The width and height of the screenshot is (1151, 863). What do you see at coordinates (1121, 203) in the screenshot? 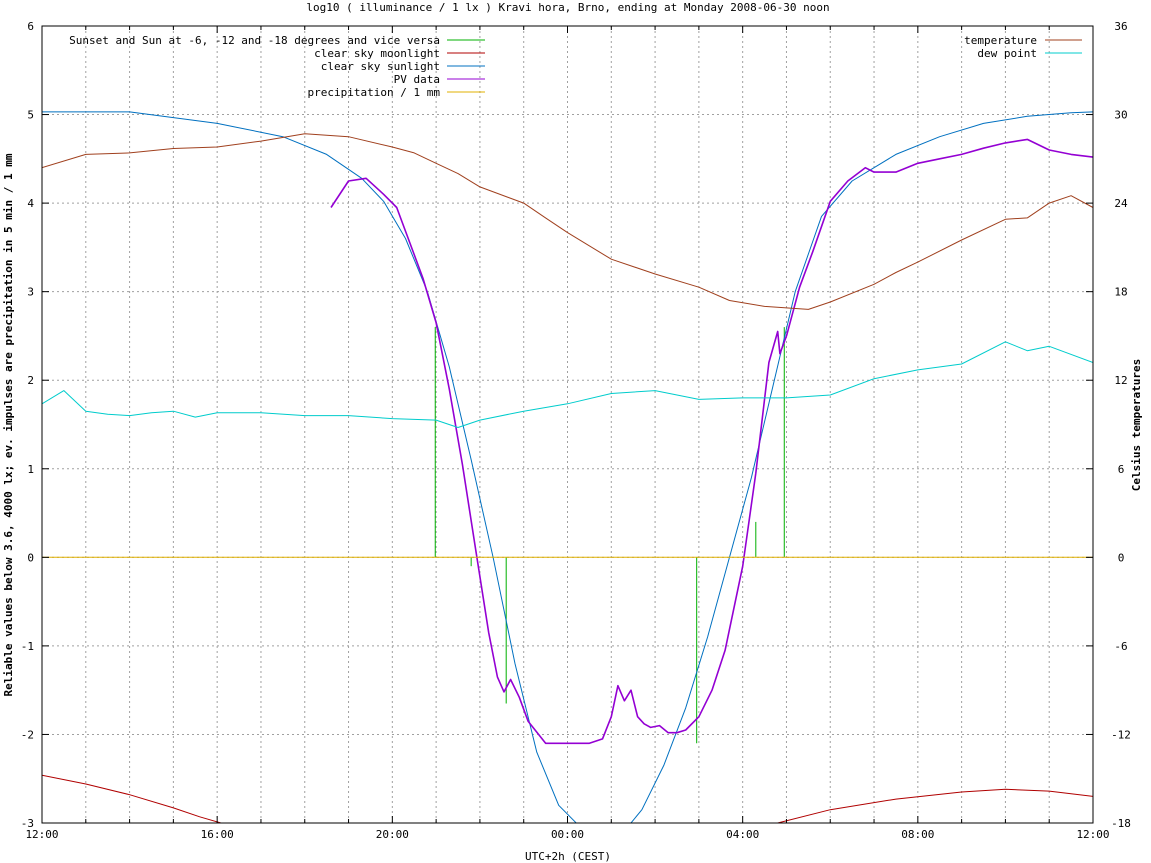
I see `y2-tick-label: 24` at bounding box center [1121, 203].